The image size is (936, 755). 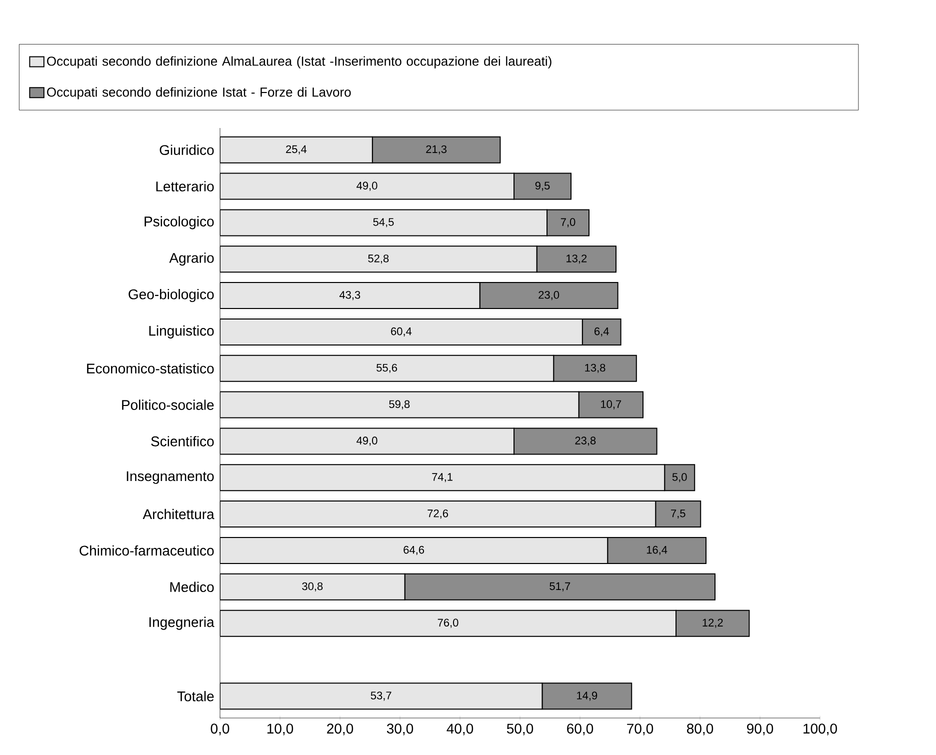 I want to click on data-label: 74,1, so click(x=442, y=477).